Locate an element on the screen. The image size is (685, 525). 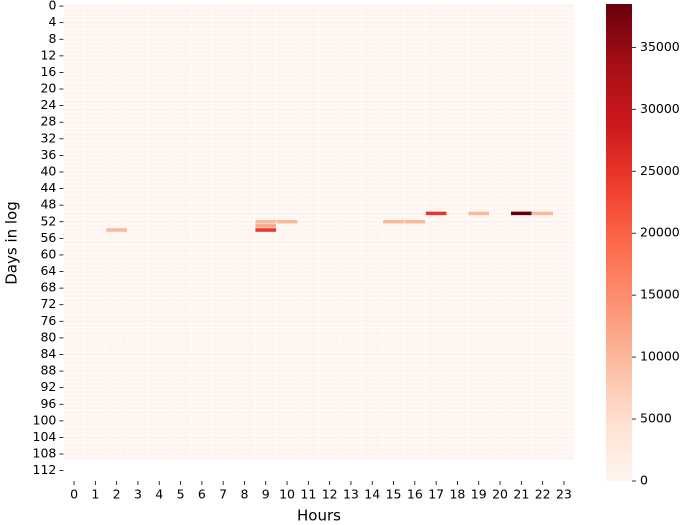
colorbar-tick-label: 5000 is located at coordinates (656, 418).